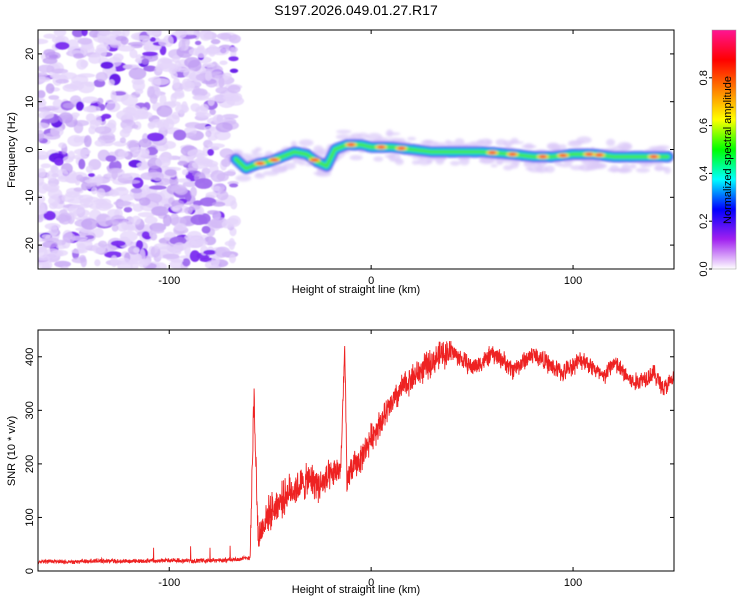 The width and height of the screenshot is (750, 600). Describe the element at coordinates (30, 571) in the screenshot. I see `snr-ytick-label: 0` at that location.